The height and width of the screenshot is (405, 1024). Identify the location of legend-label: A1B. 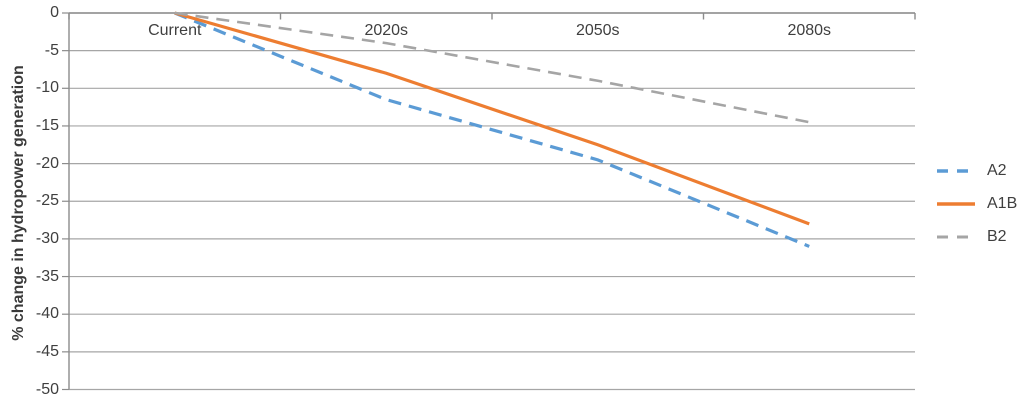
(1002, 203).